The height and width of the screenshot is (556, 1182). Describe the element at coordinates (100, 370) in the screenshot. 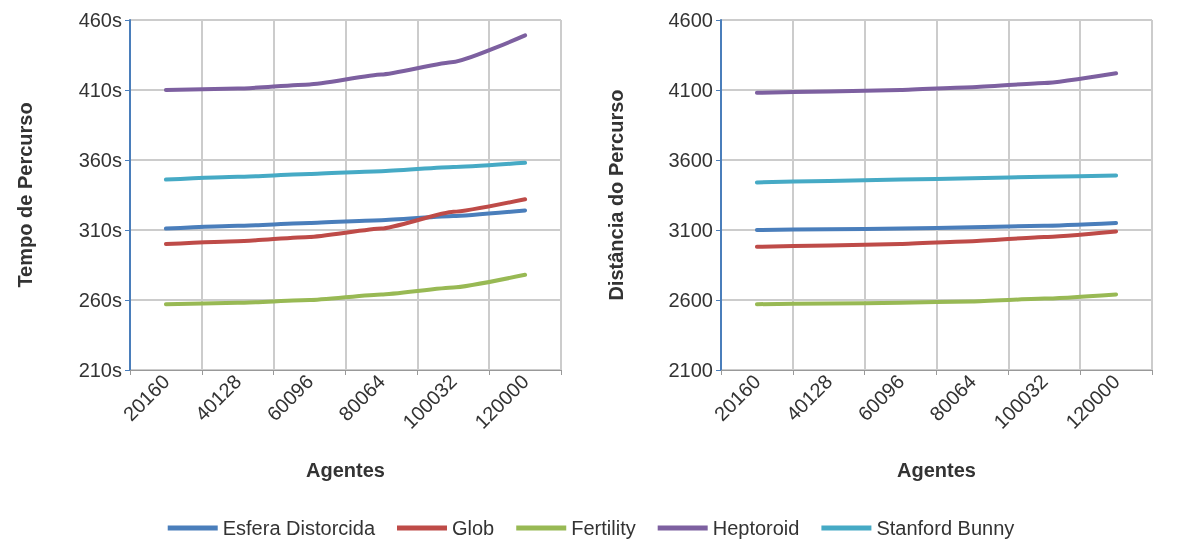

I see `y-tick-label: 210s` at that location.